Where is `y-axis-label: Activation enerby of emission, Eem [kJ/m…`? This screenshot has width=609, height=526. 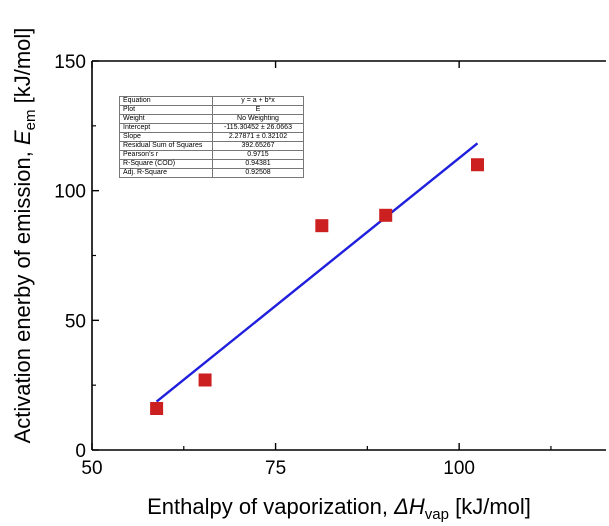 y-axis-label: Activation enerby of emission, Eem [kJ/m… is located at coordinates (24, 236).